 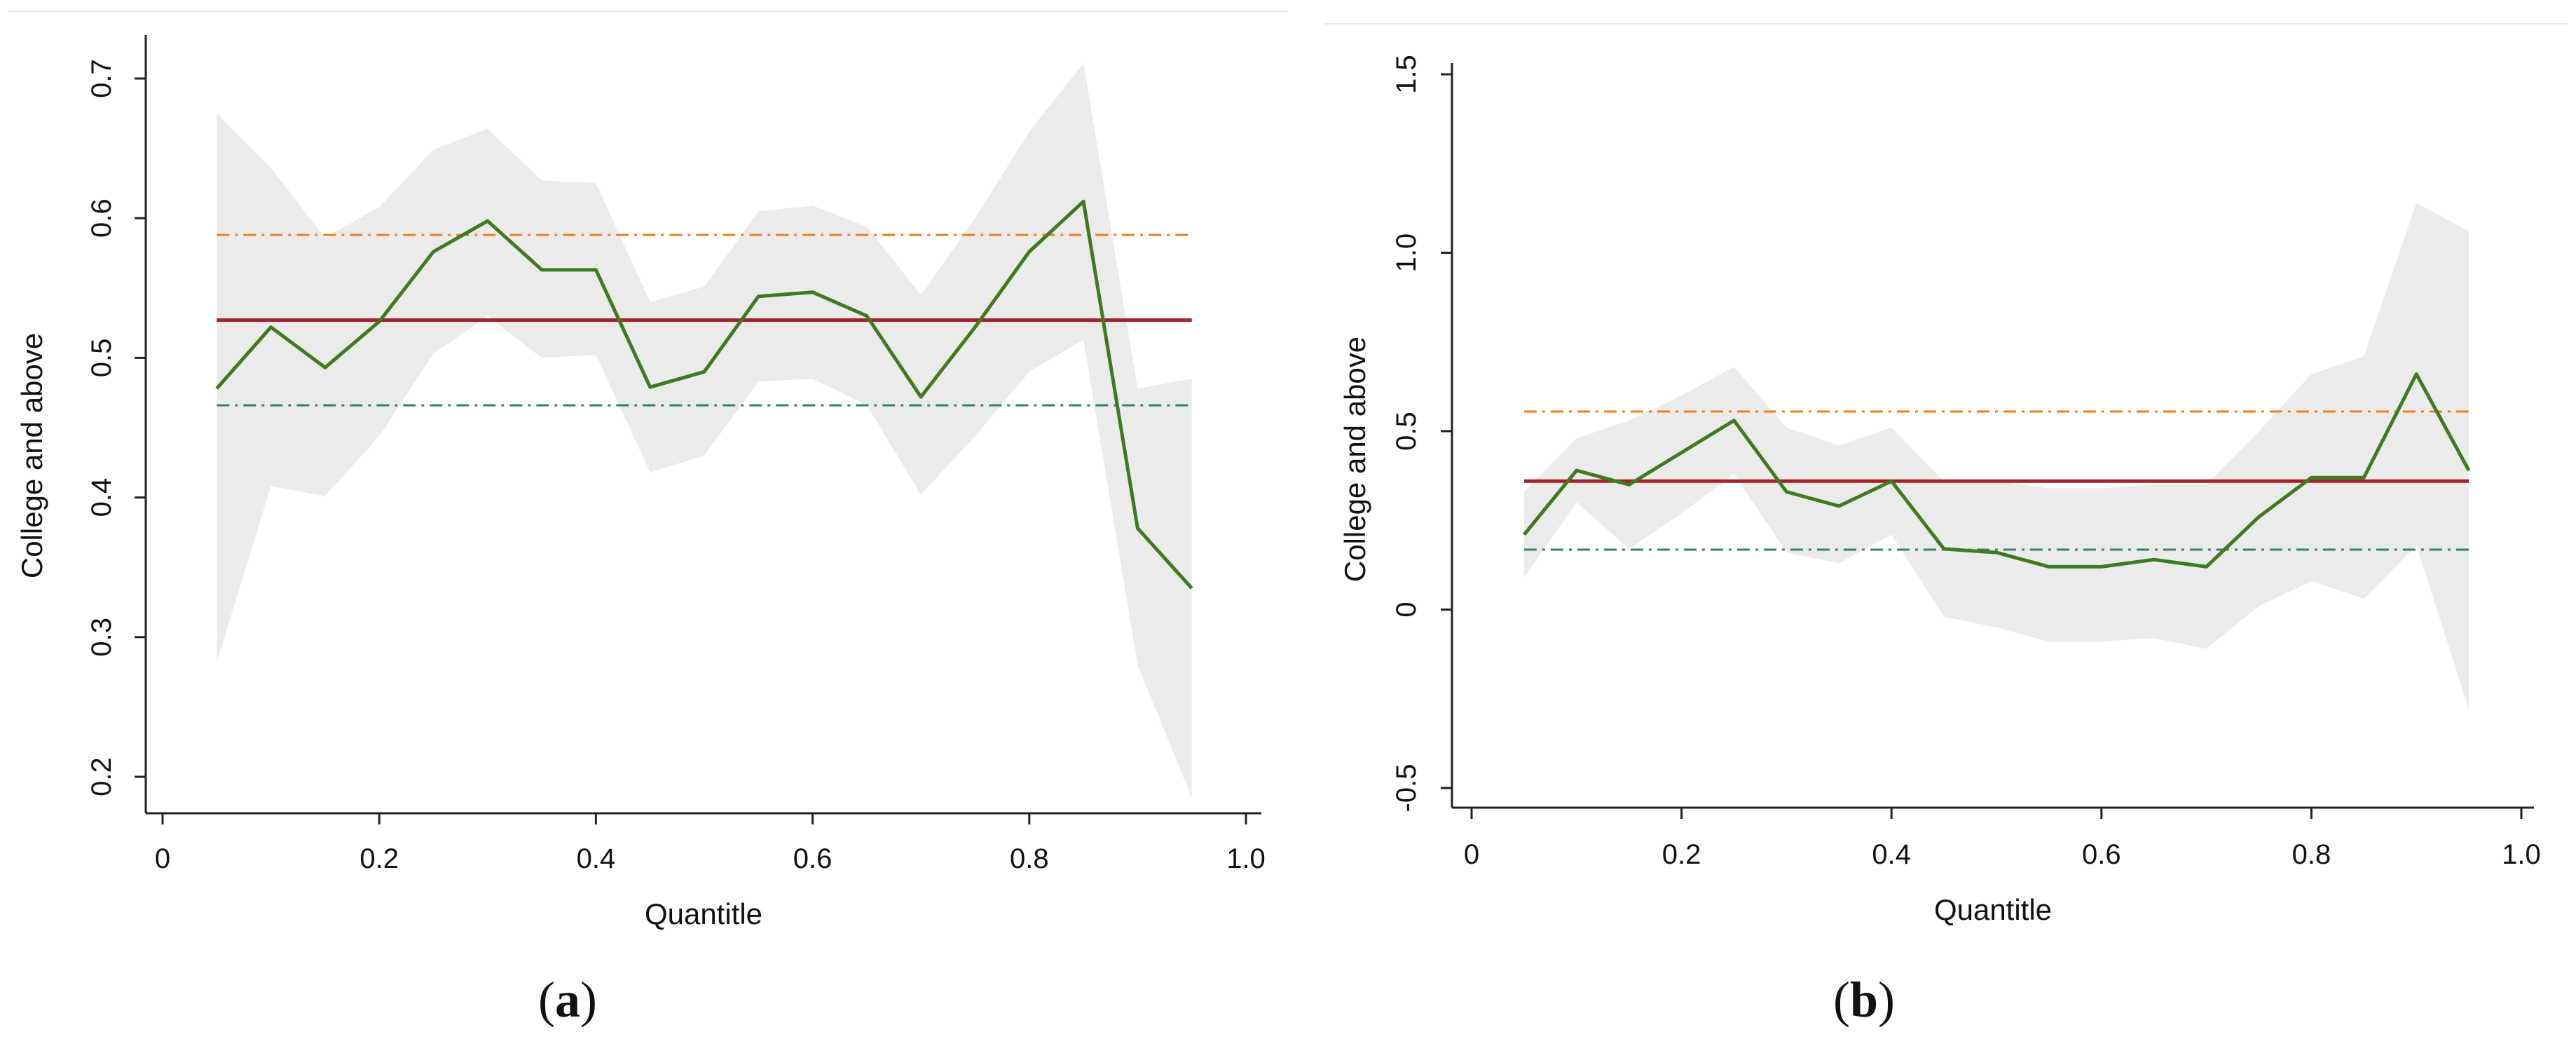 I want to click on caption-b: (b), so click(x=1864, y=1000).